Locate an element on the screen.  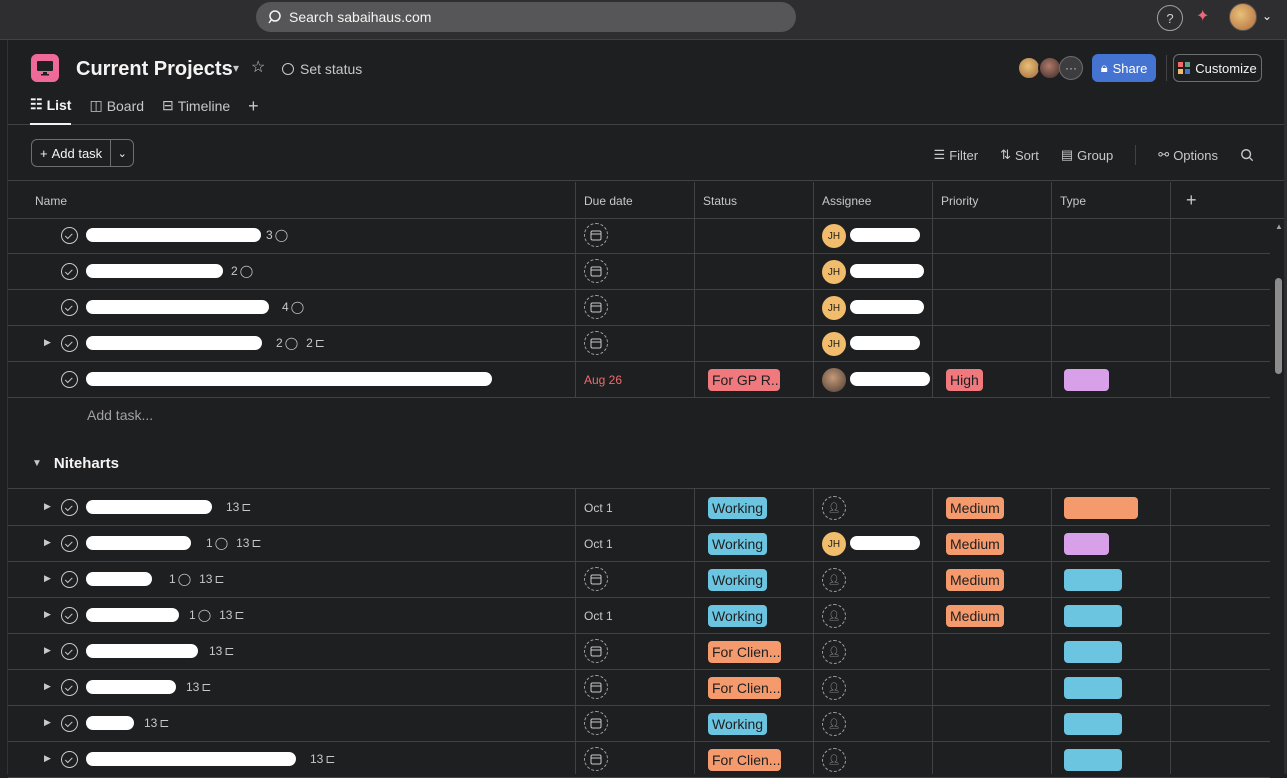
more-members-button: ··· is located at coordinates (1071, 68).